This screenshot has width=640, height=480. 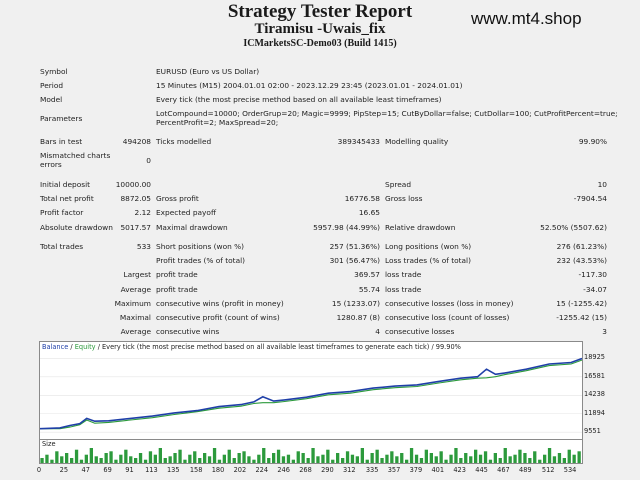 I want to click on expected-payoff-value: 16.65, so click(x=369, y=212).